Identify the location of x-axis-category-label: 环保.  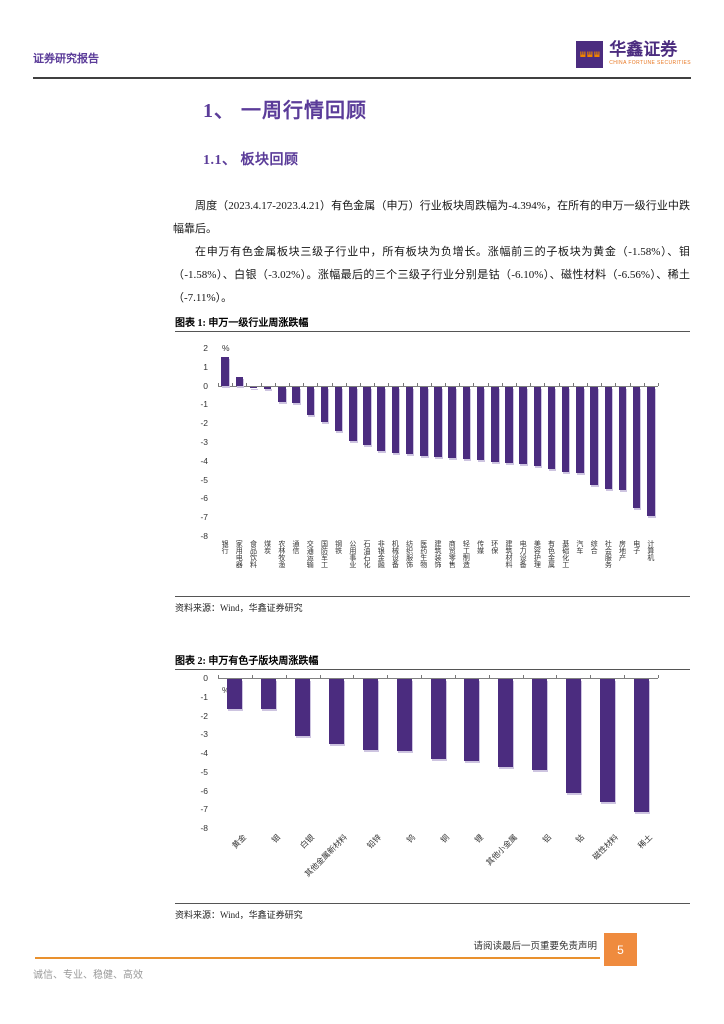
(494, 547).